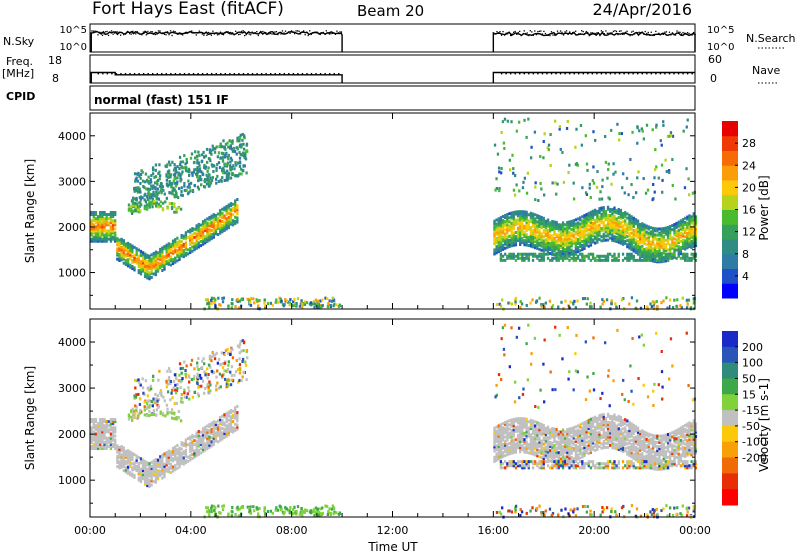  I want to click on cpid-panel: CPID normal (fast) 151 IF, so click(350, 98).